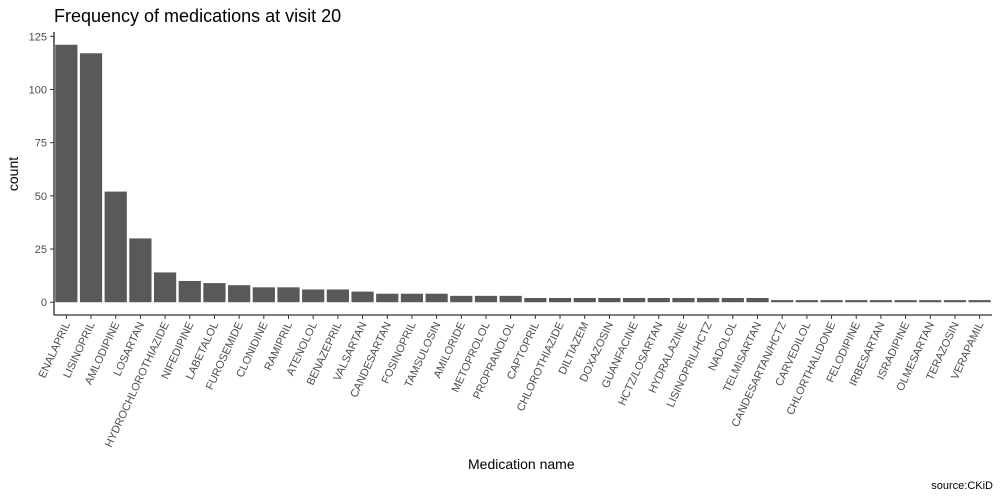  I want to click on y-tick-label: 50, so click(41, 197).